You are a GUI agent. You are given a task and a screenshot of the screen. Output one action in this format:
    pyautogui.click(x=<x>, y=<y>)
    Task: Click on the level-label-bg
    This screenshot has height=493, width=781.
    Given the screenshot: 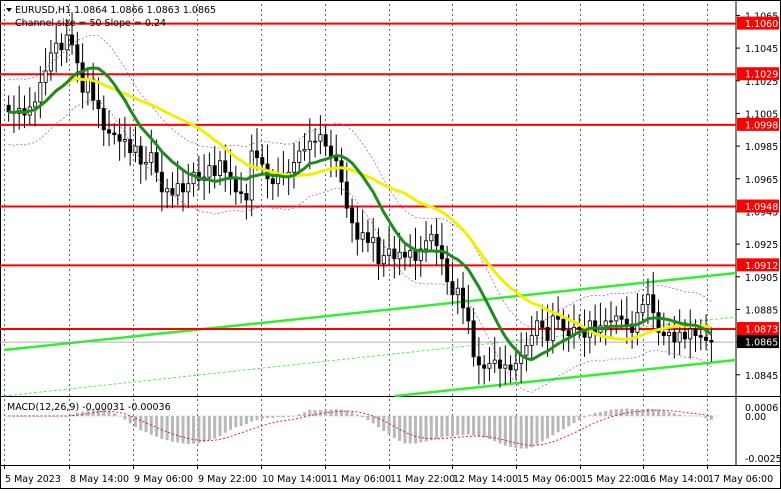 What is the action you would take?
    pyautogui.click(x=758, y=329)
    